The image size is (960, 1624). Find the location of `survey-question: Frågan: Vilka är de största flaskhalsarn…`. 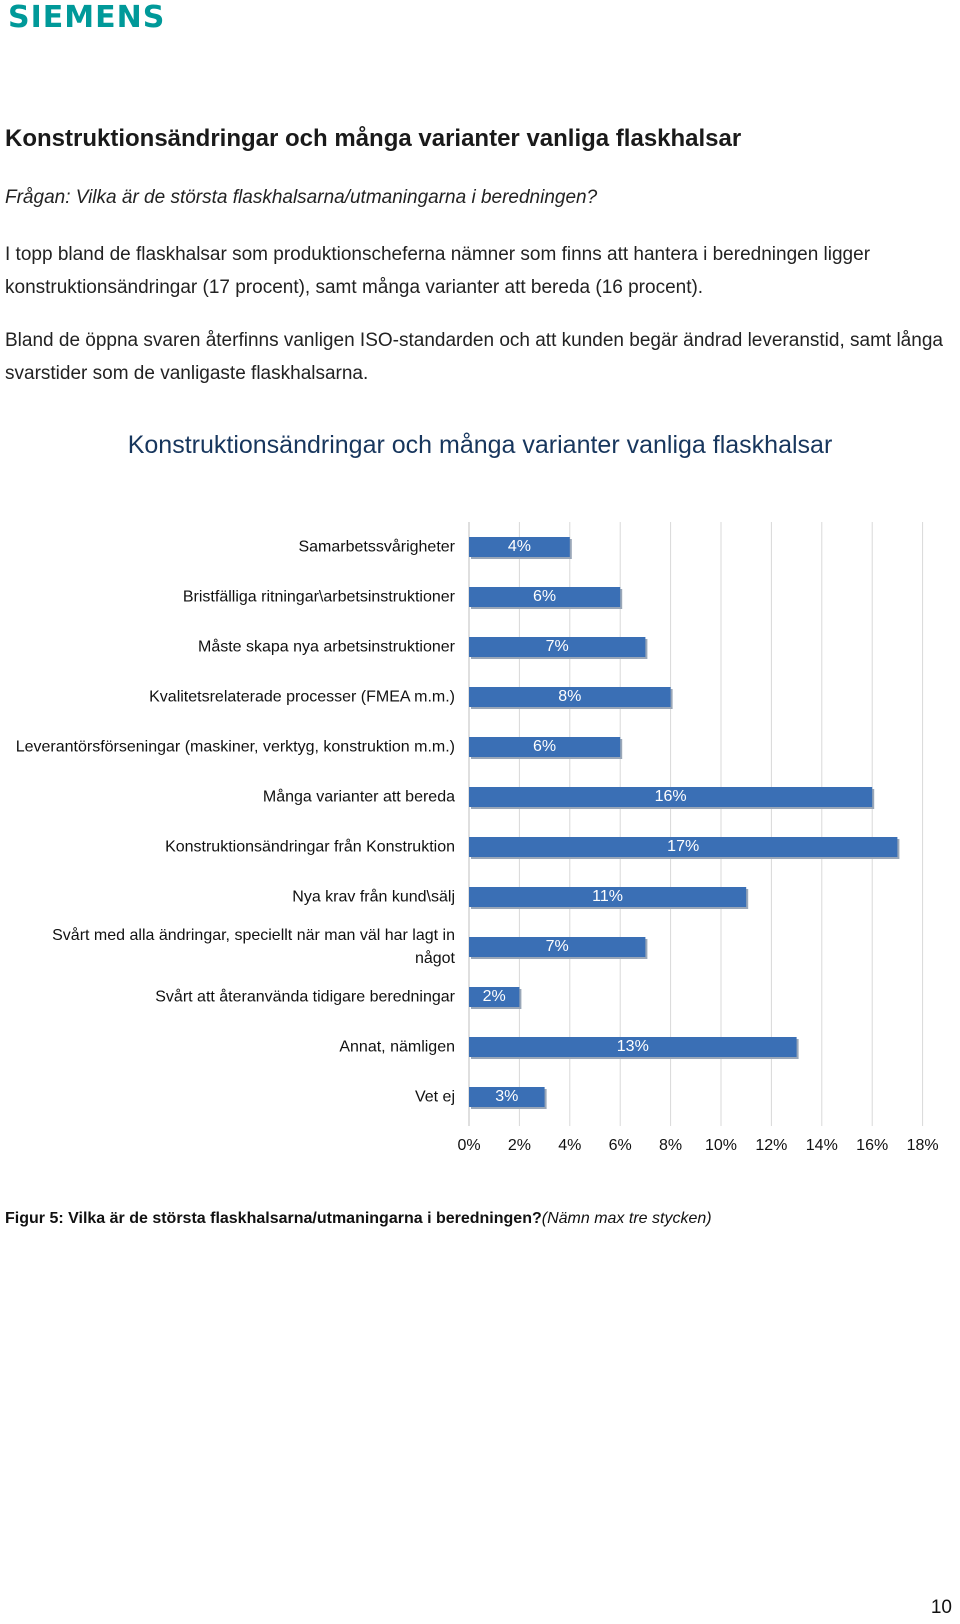

survey-question: Frågan: Vilka är de största flaskhalsarn… is located at coordinates (301, 197).